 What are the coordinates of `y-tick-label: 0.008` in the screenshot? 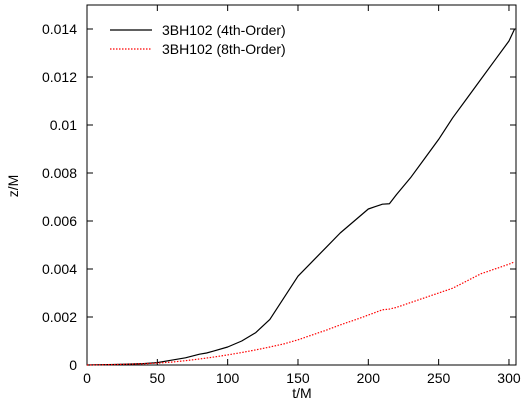 It's located at (59, 173).